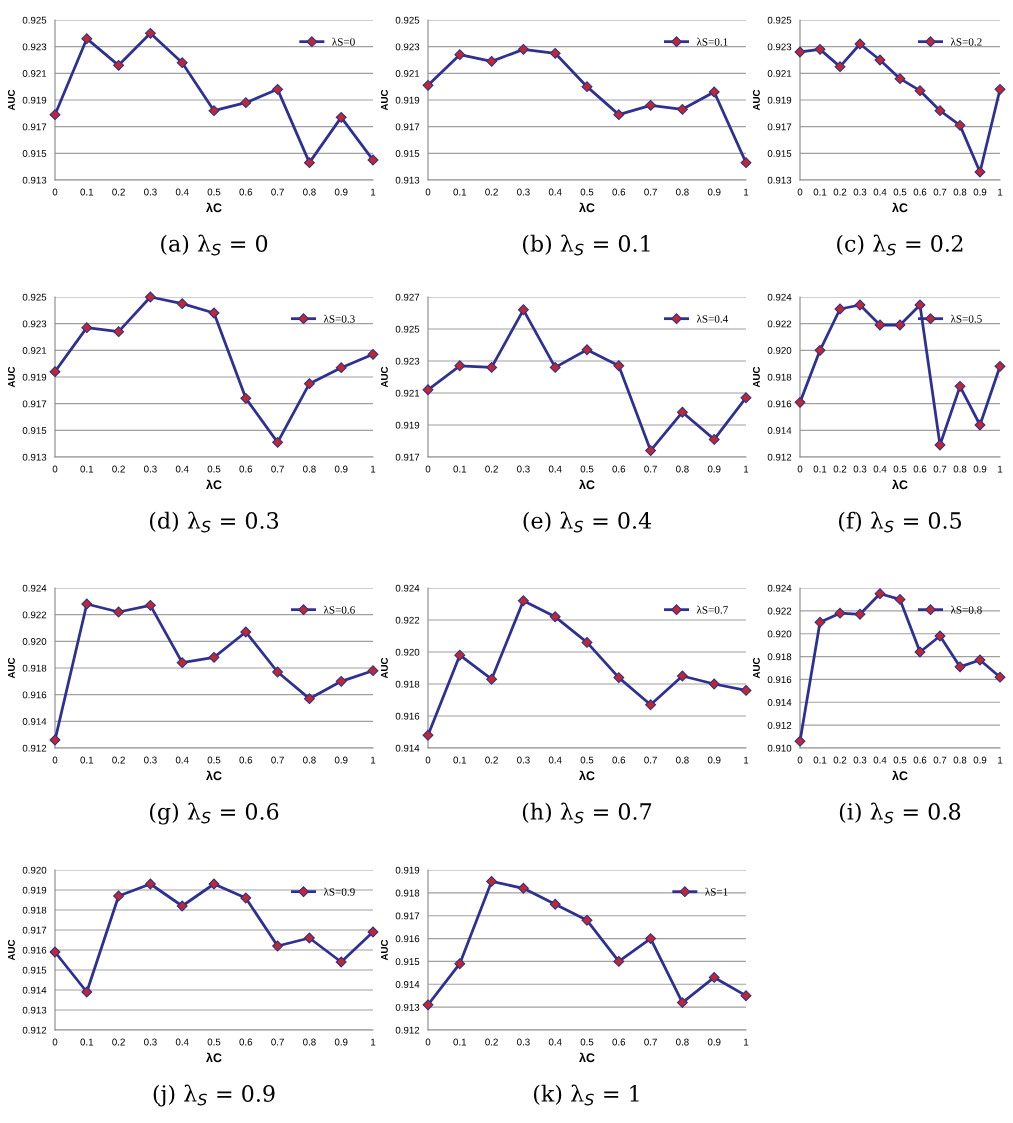  What do you see at coordinates (712, 41) in the screenshot?
I see `legend-label: λS=0.1` at bounding box center [712, 41].